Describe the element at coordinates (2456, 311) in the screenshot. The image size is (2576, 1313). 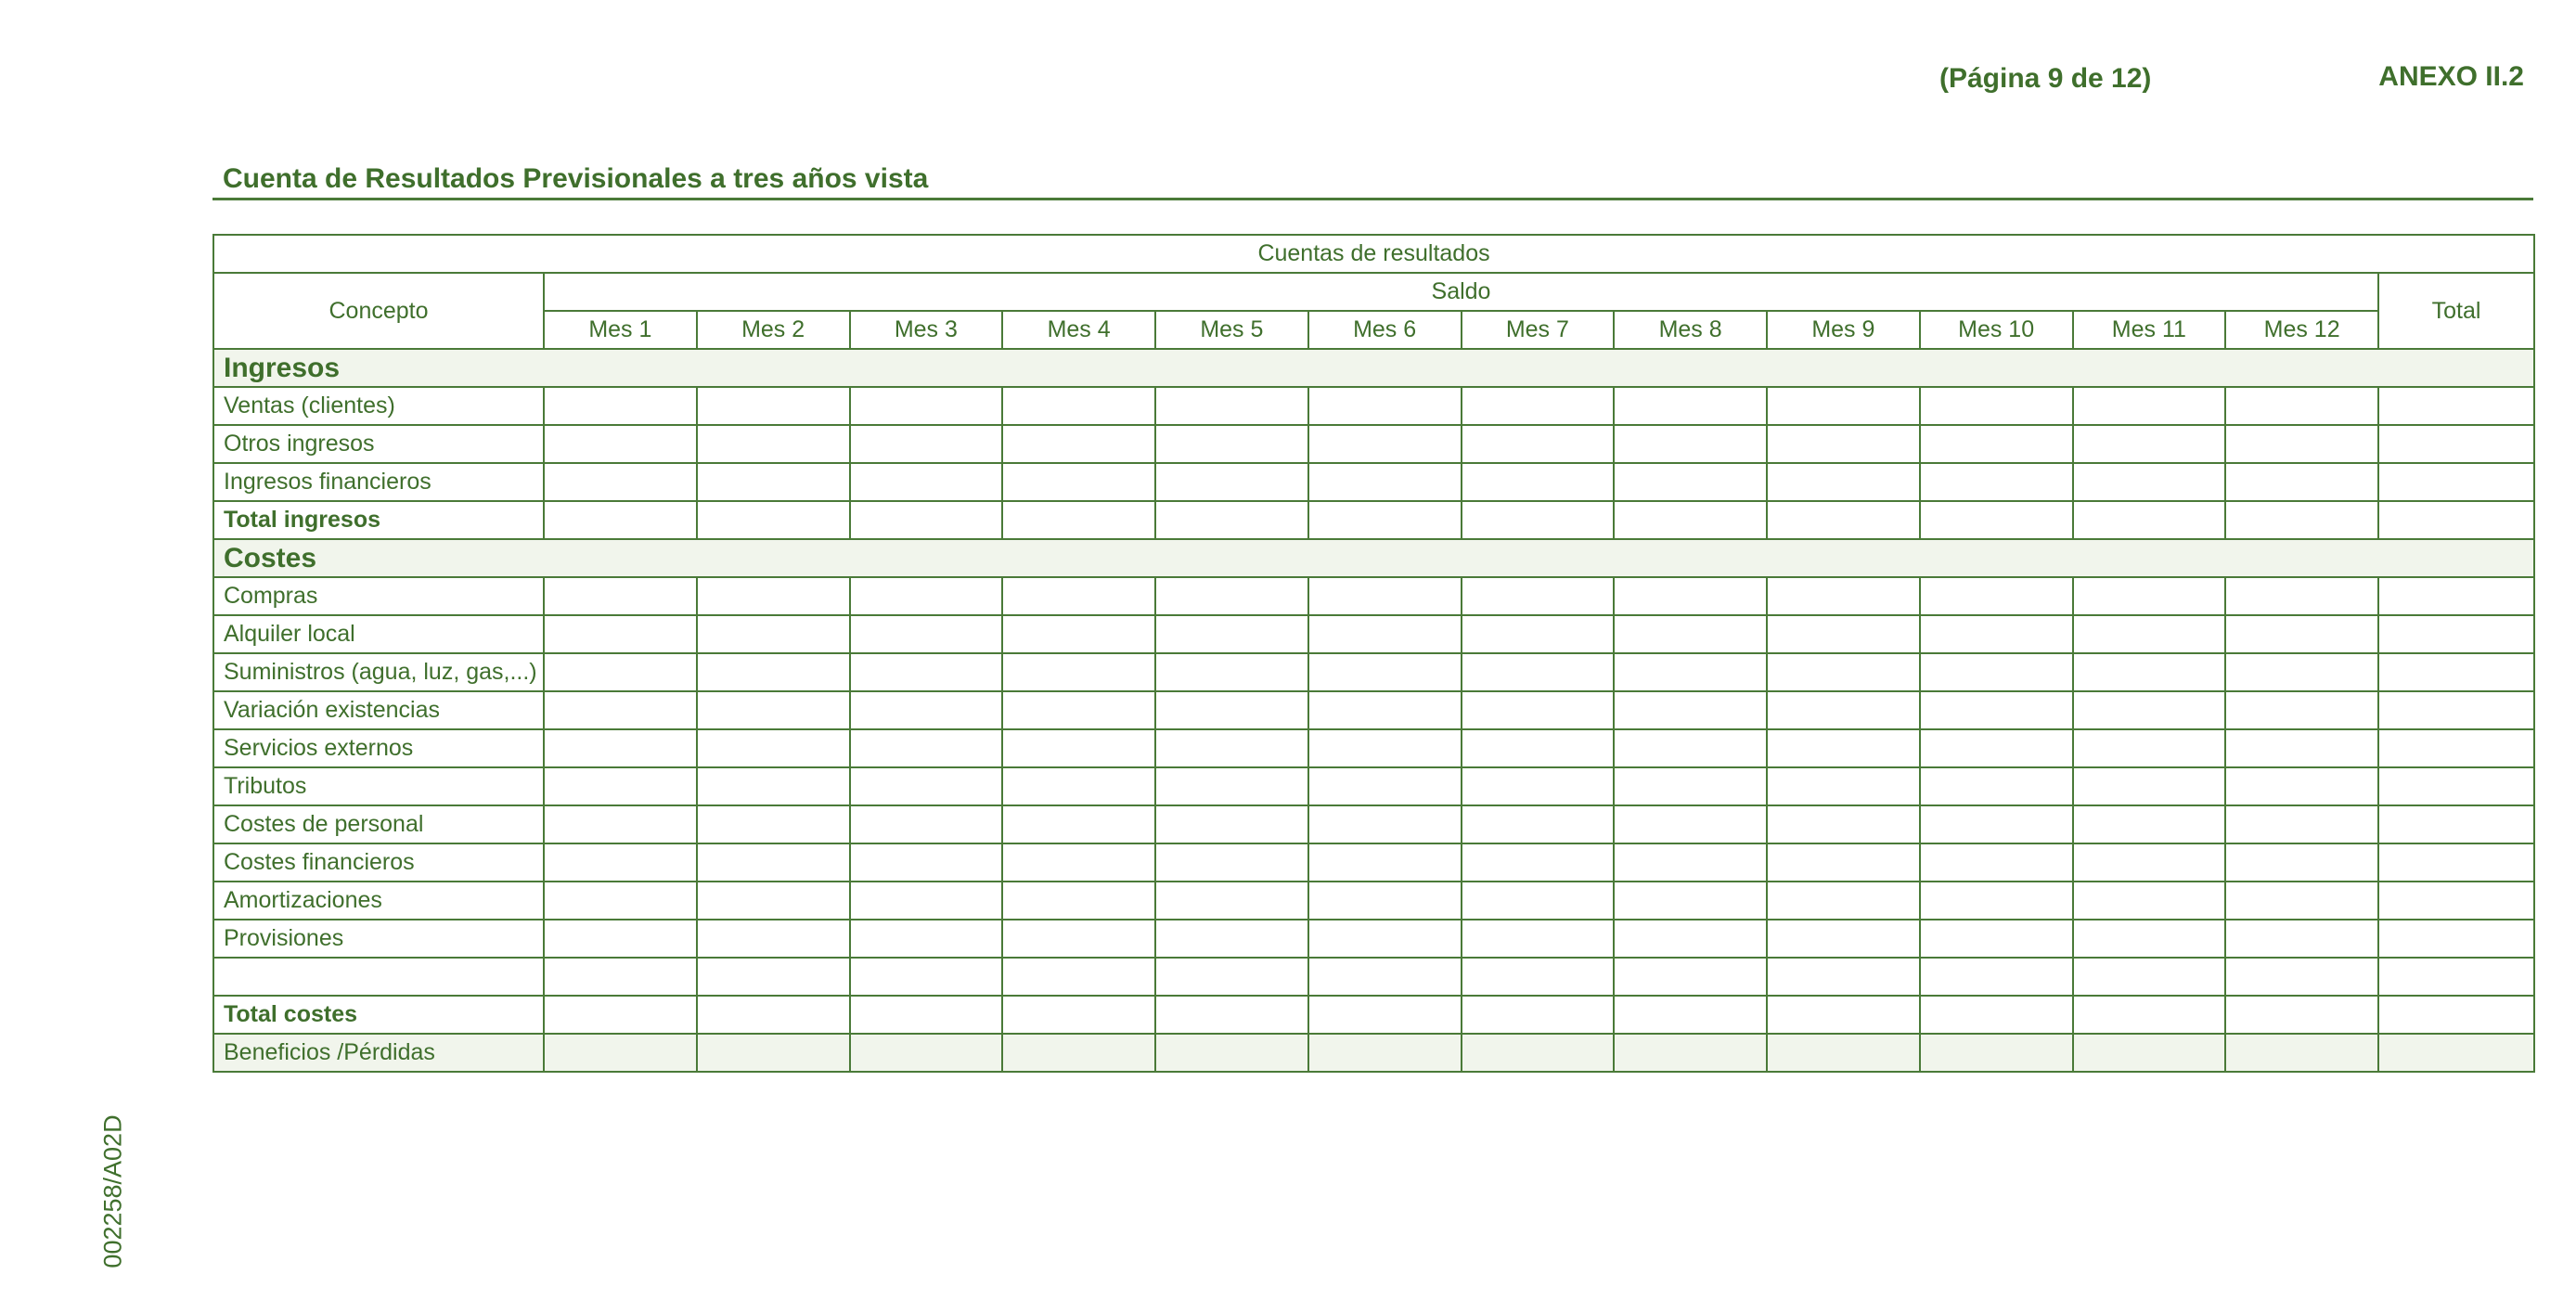
I see `total-header: Total` at that location.